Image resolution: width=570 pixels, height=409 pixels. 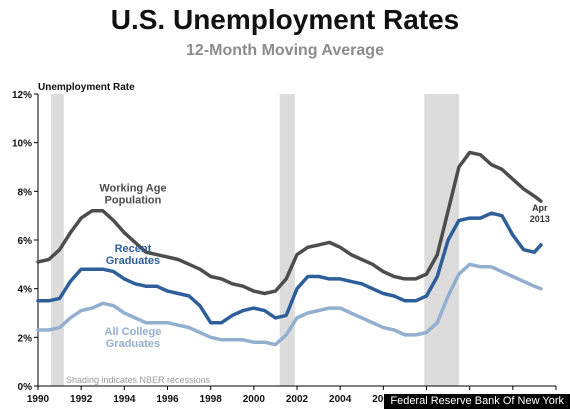 I want to click on x-tick-label: 2002, so click(x=297, y=399).